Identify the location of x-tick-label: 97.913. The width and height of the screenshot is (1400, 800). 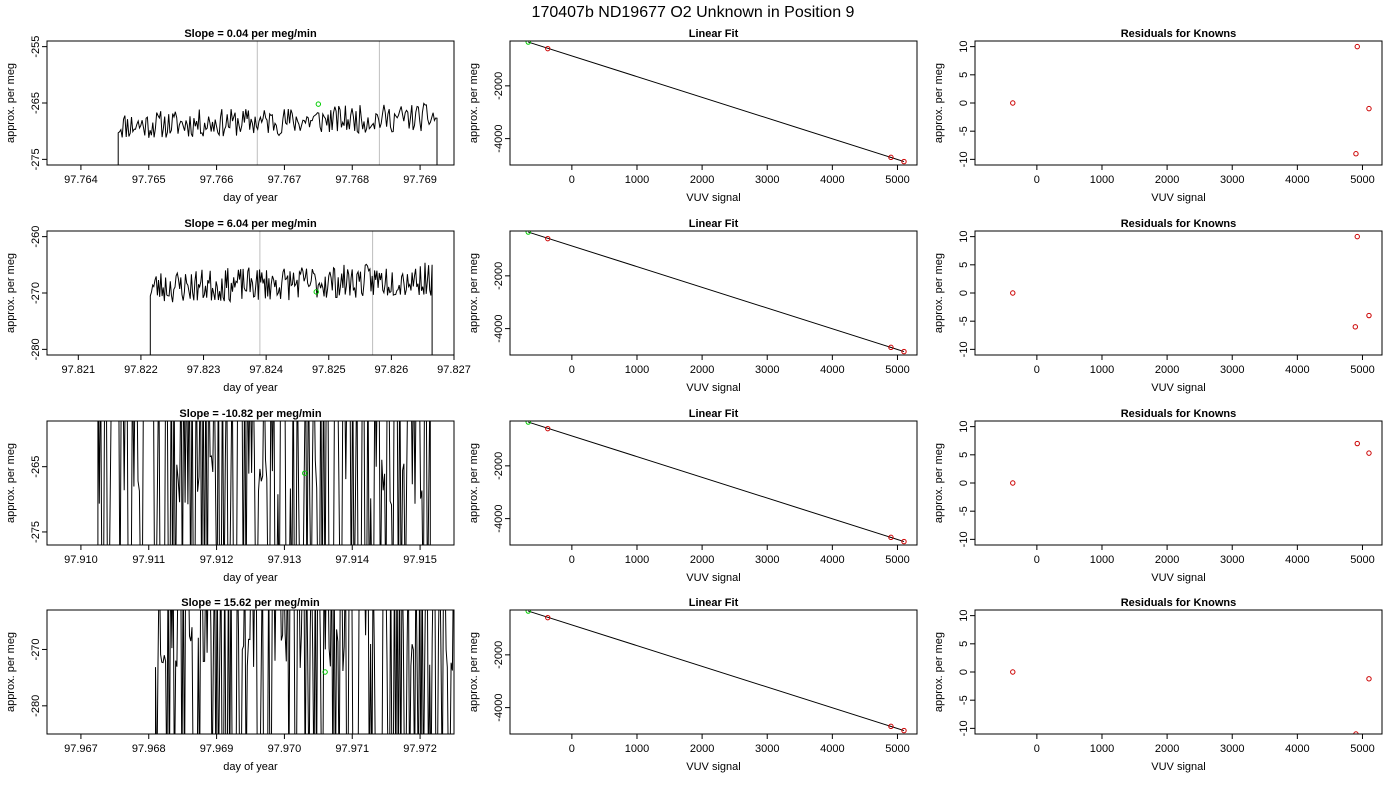
(285, 560).